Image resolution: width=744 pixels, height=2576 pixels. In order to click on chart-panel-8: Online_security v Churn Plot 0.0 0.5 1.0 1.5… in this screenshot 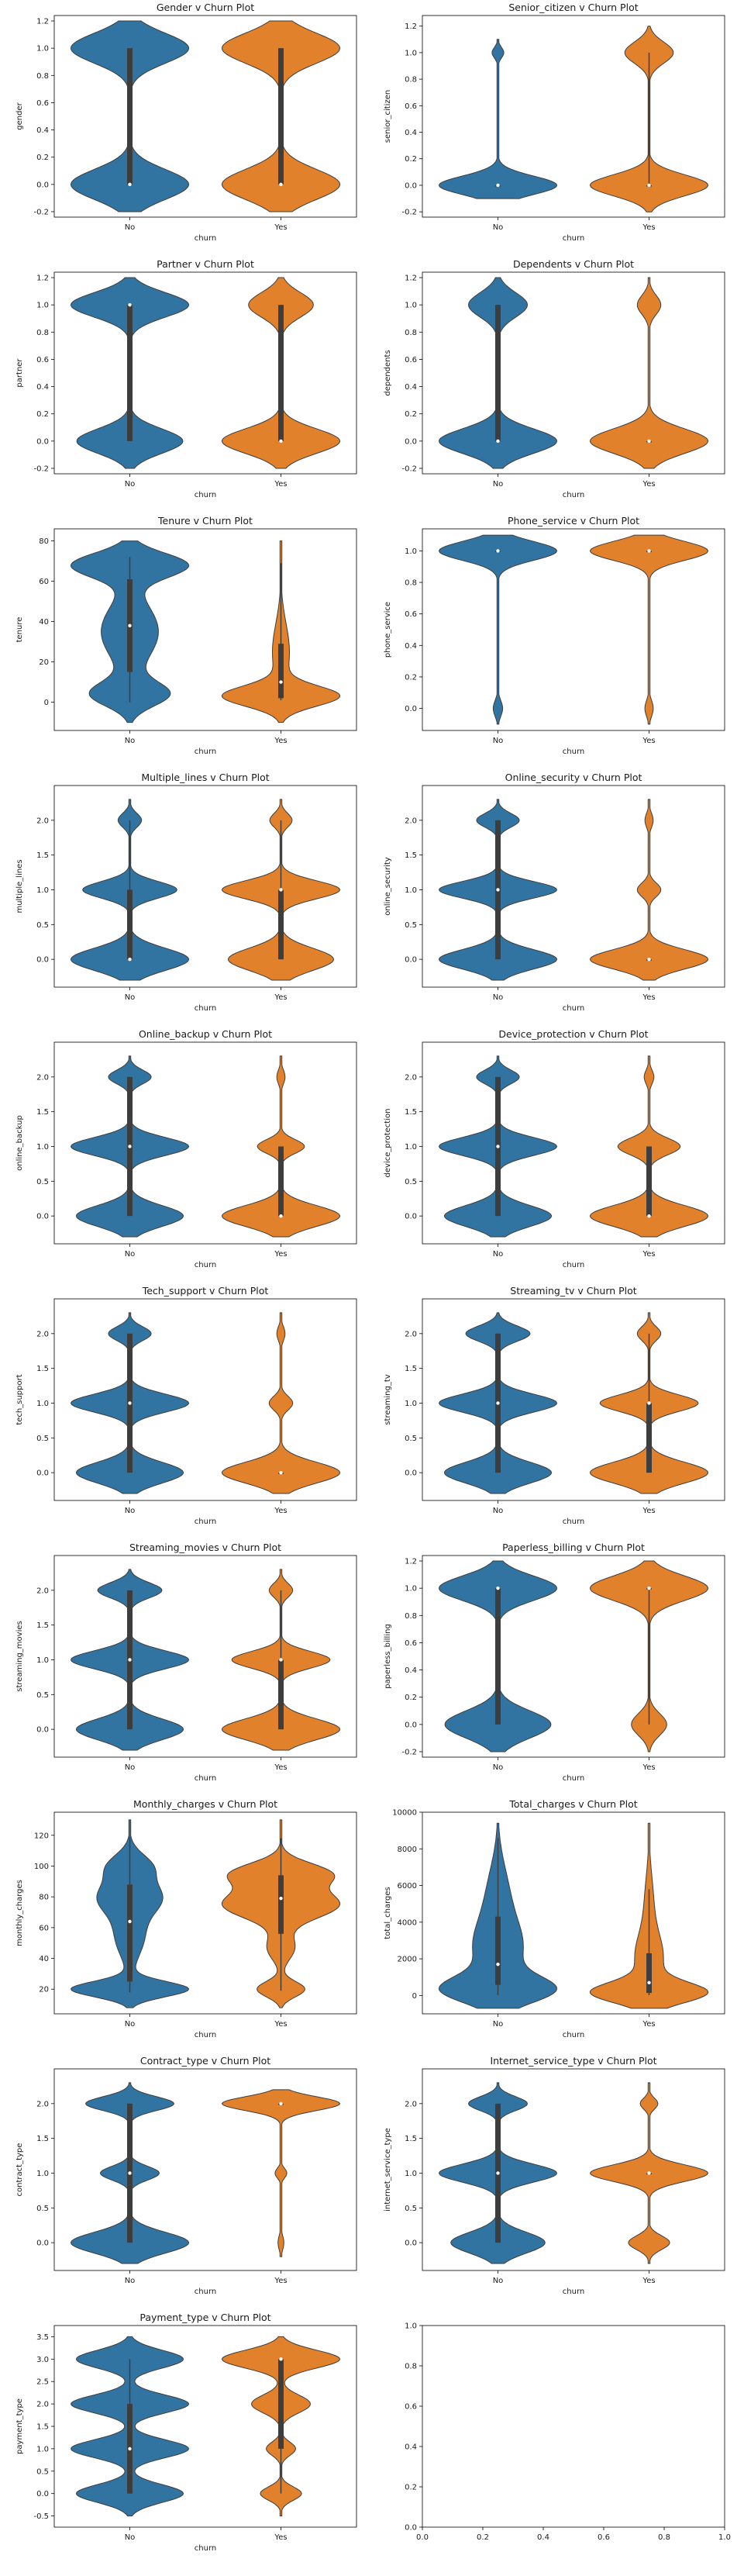, I will do `click(554, 892)`.